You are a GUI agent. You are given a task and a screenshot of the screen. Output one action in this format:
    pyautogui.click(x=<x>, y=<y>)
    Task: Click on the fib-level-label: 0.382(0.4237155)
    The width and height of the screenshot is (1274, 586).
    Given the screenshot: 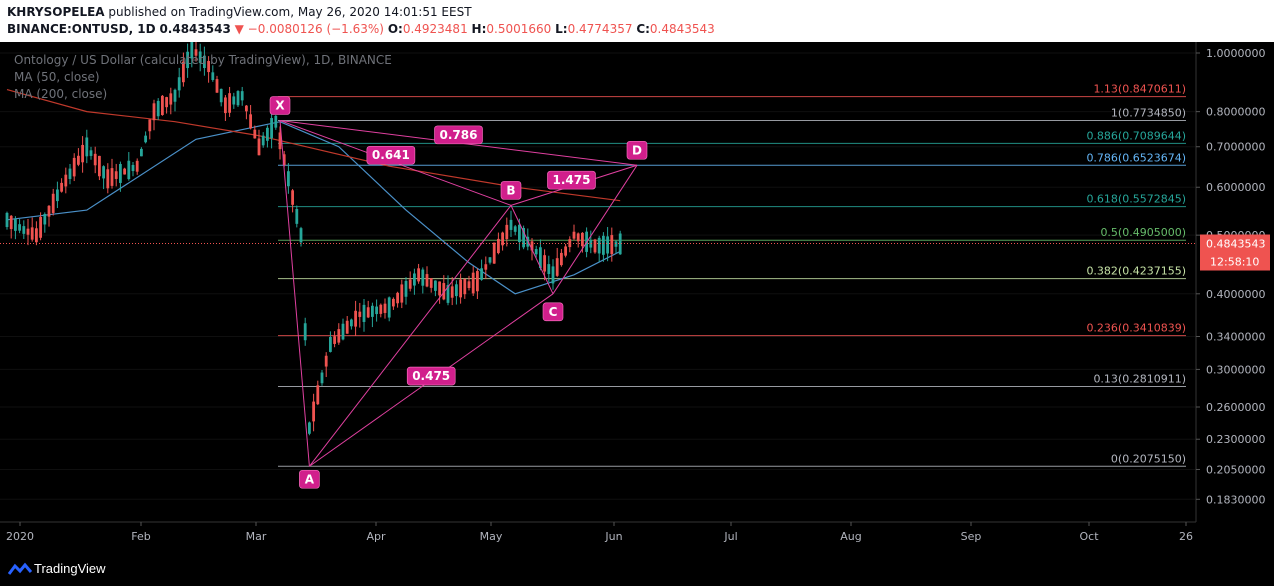 What is the action you would take?
    pyautogui.click(x=1136, y=271)
    